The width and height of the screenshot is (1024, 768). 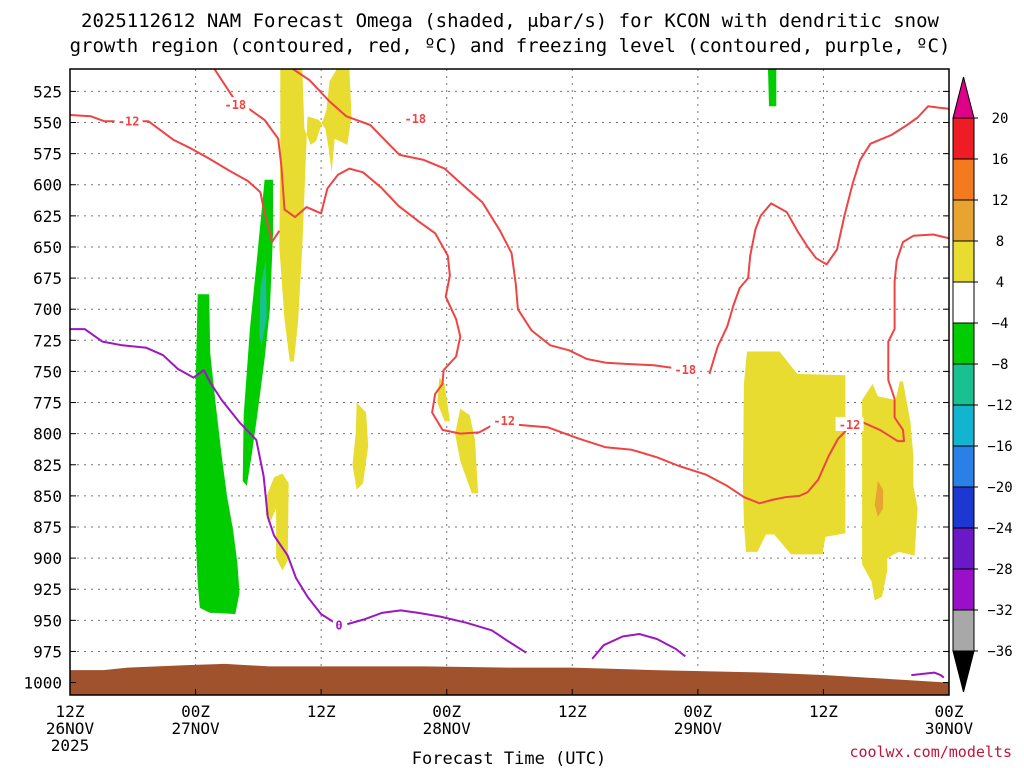 I want to click on x-tick-label: 28NOV, so click(x=447, y=728).